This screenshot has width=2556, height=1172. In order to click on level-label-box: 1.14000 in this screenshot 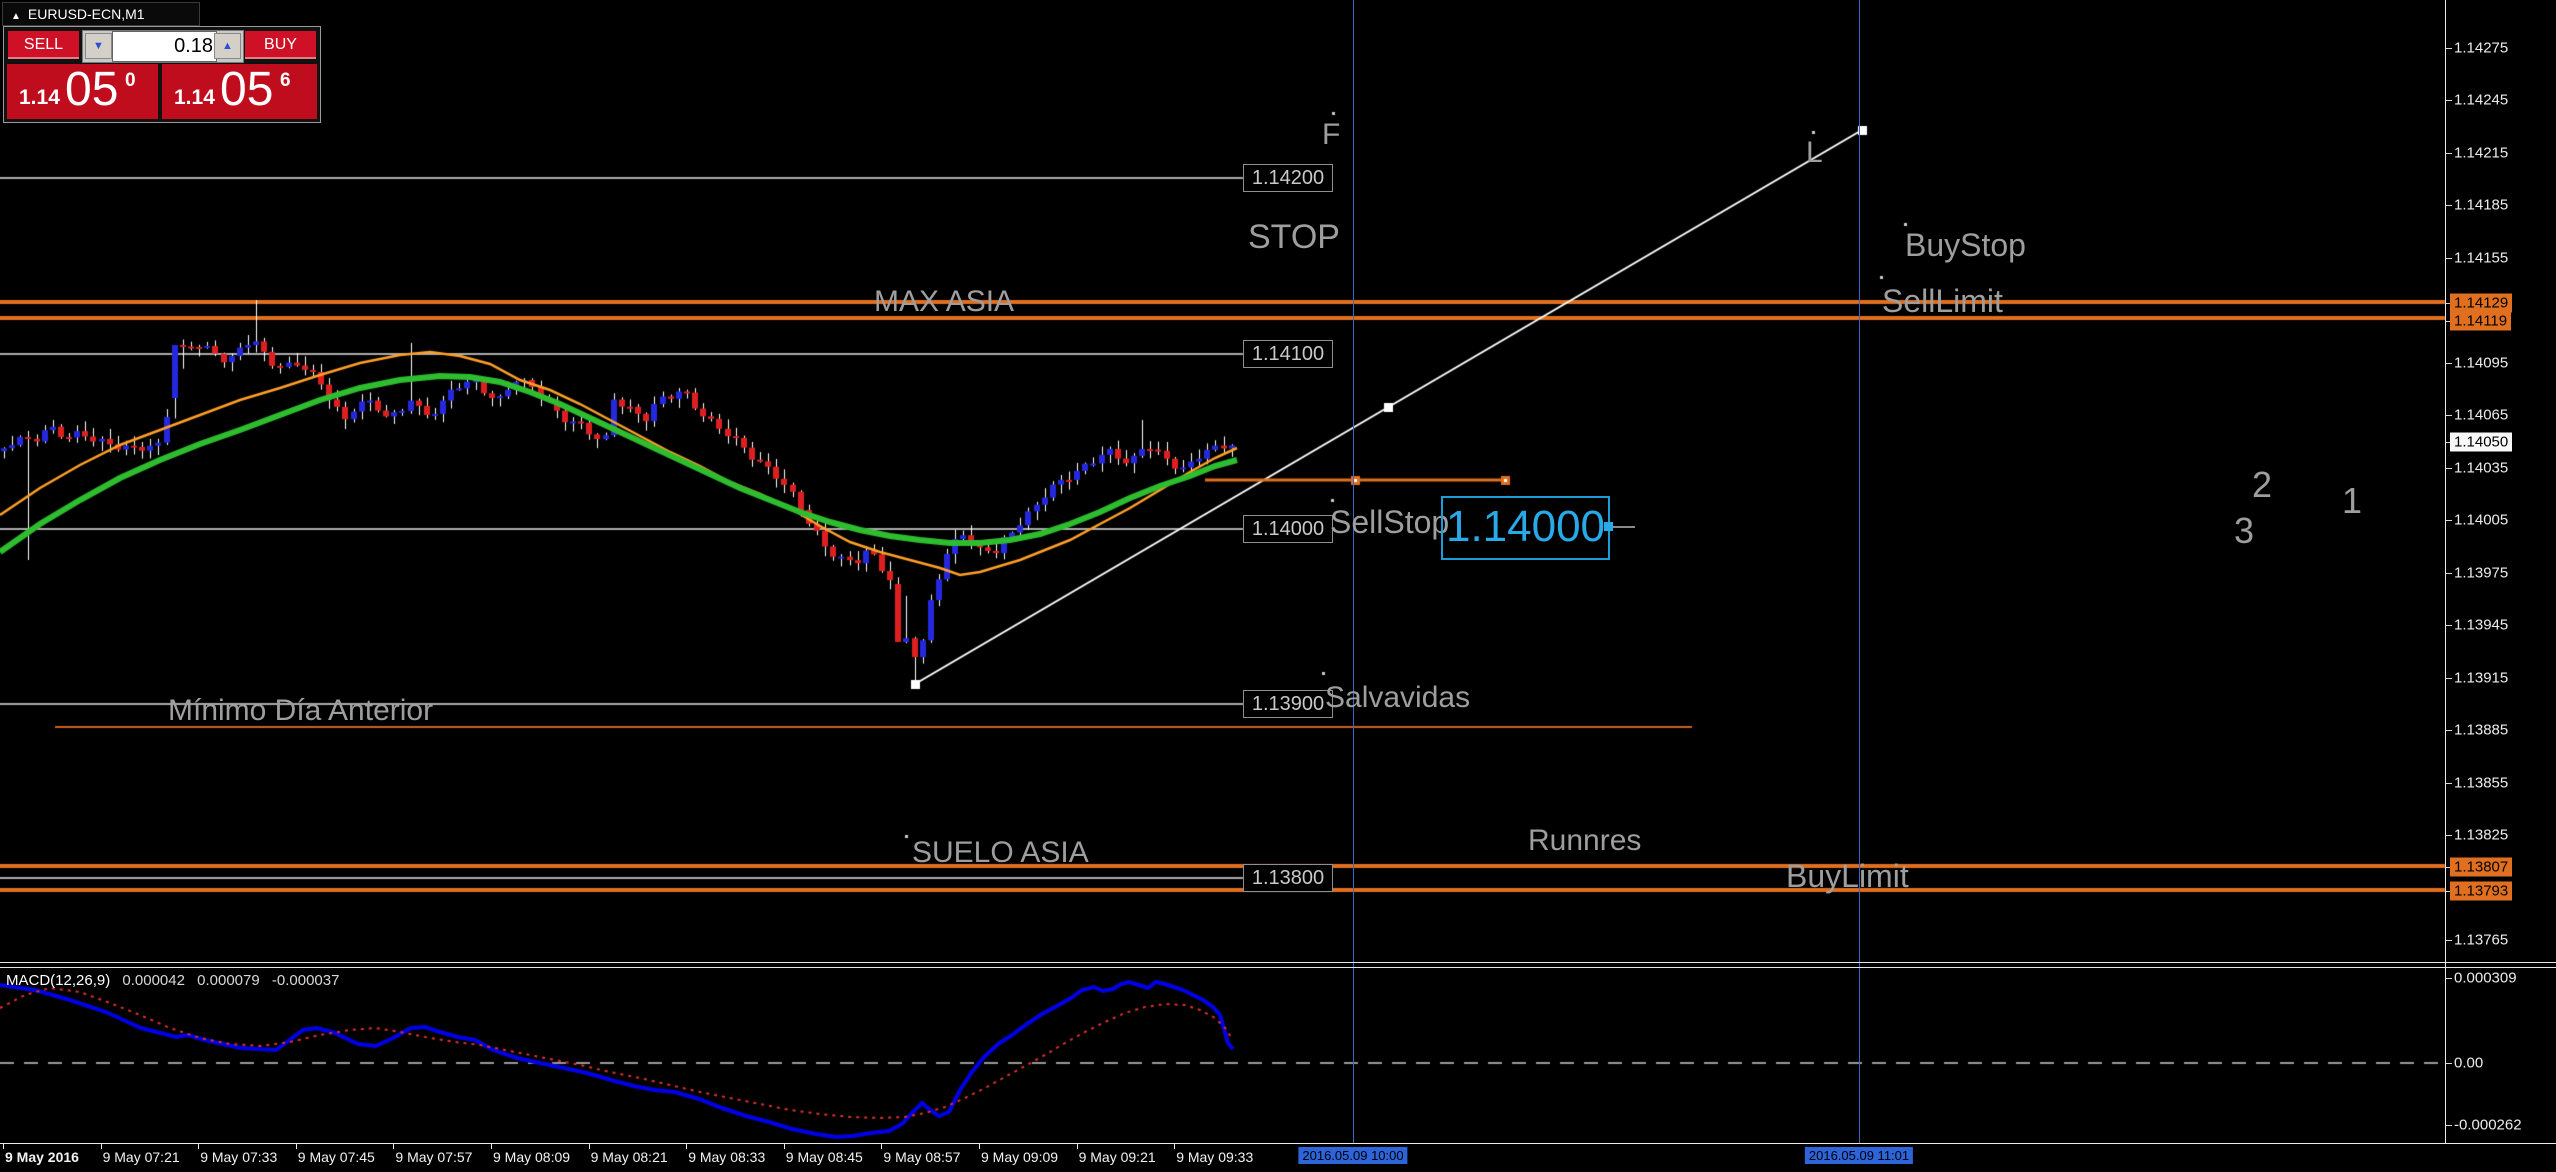, I will do `click(1288, 529)`.